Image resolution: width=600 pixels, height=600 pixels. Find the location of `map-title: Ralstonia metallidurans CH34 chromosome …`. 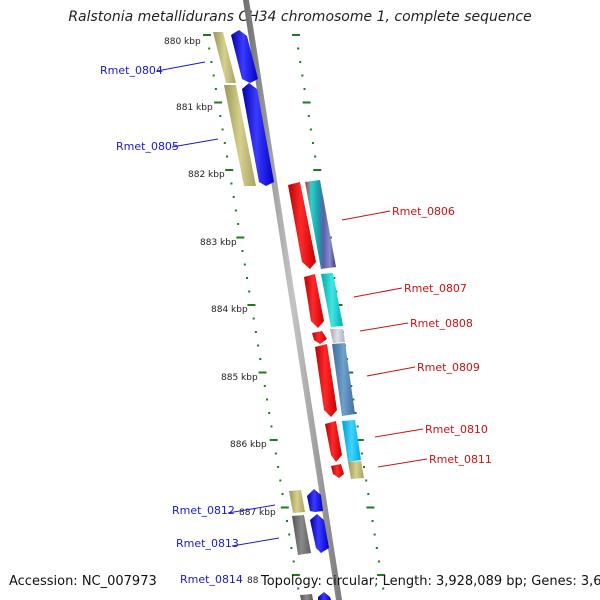

map-title: Ralstonia metallidurans CH34 chromosome … is located at coordinates (300, 17).